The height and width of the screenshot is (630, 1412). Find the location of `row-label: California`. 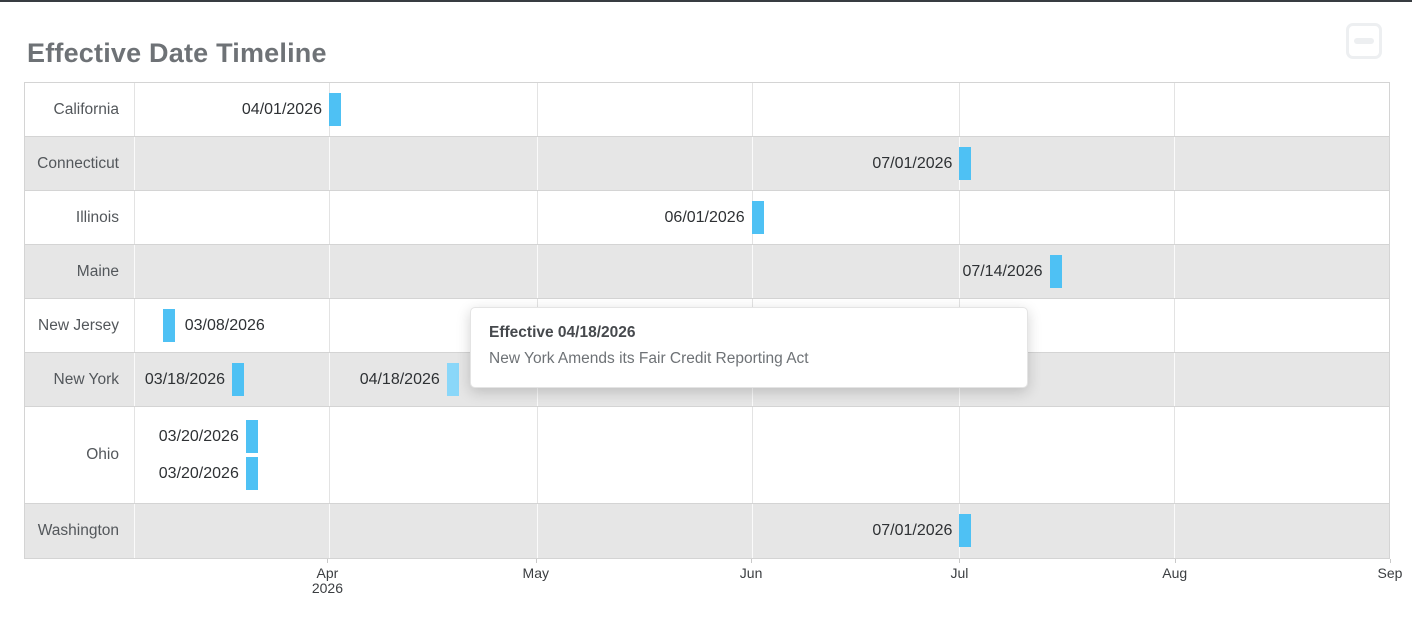

row-label: California is located at coordinates (86, 109).